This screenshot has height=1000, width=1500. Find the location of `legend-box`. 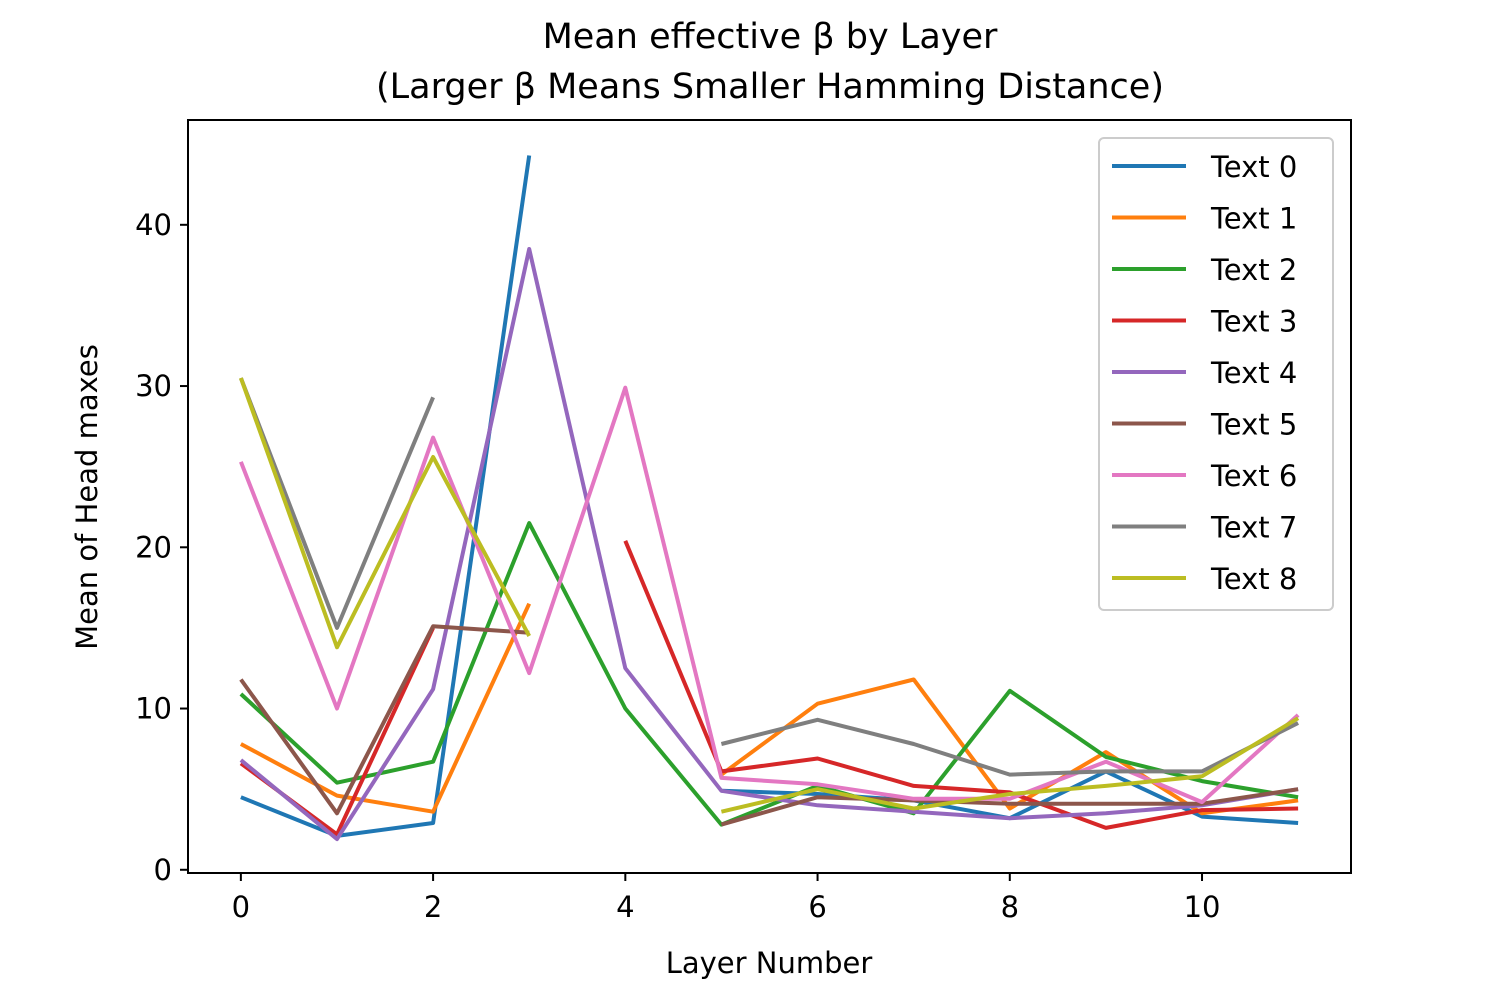

legend-box is located at coordinates (1216, 374).